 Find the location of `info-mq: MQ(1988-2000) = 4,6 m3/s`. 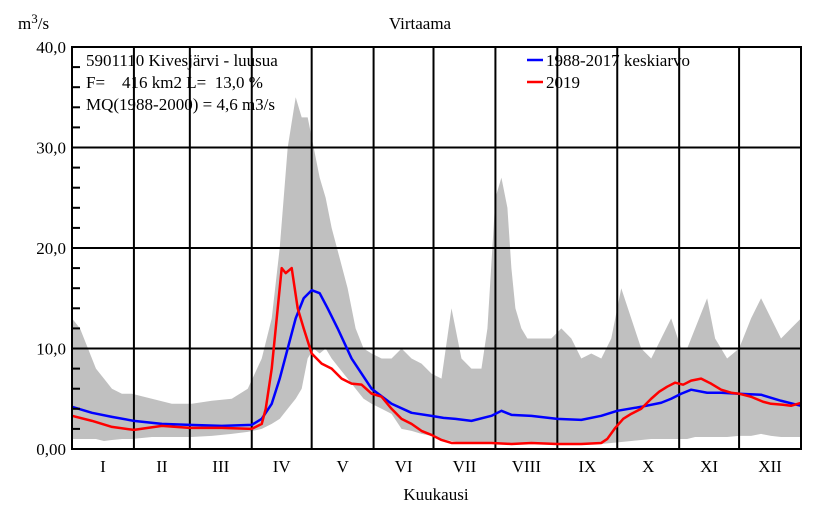

info-mq: MQ(1988-2000) = 4,6 m3/s is located at coordinates (180, 104).